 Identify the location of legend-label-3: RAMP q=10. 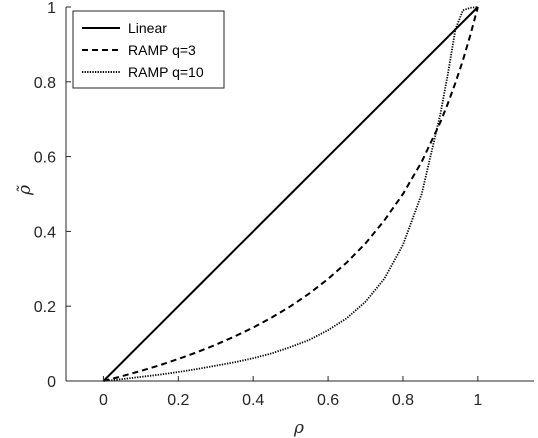
(166, 72).